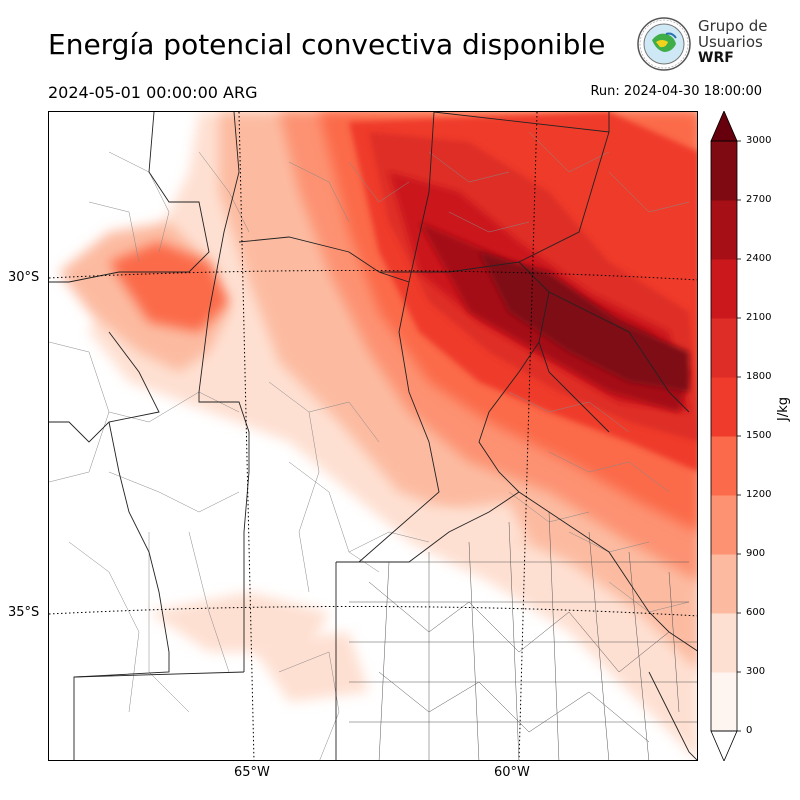  I want to click on colorbar-tick-label: 1200, so click(759, 494).